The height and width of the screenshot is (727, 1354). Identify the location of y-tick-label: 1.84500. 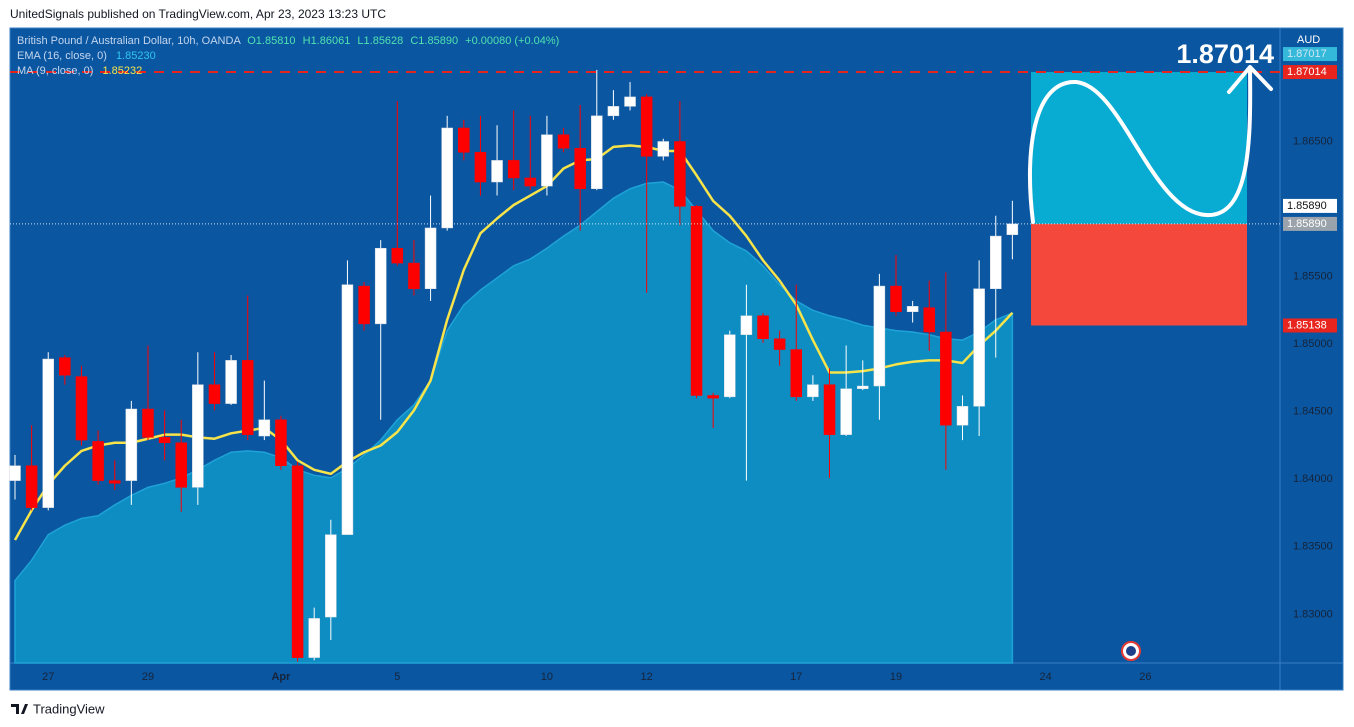
(1313, 412).